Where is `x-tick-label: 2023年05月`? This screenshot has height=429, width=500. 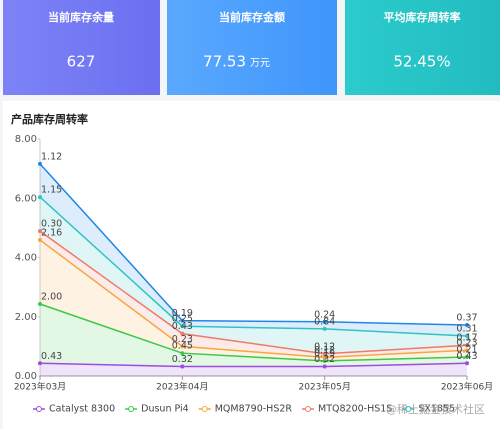 x-tick-label: 2023年05月 is located at coordinates (324, 387).